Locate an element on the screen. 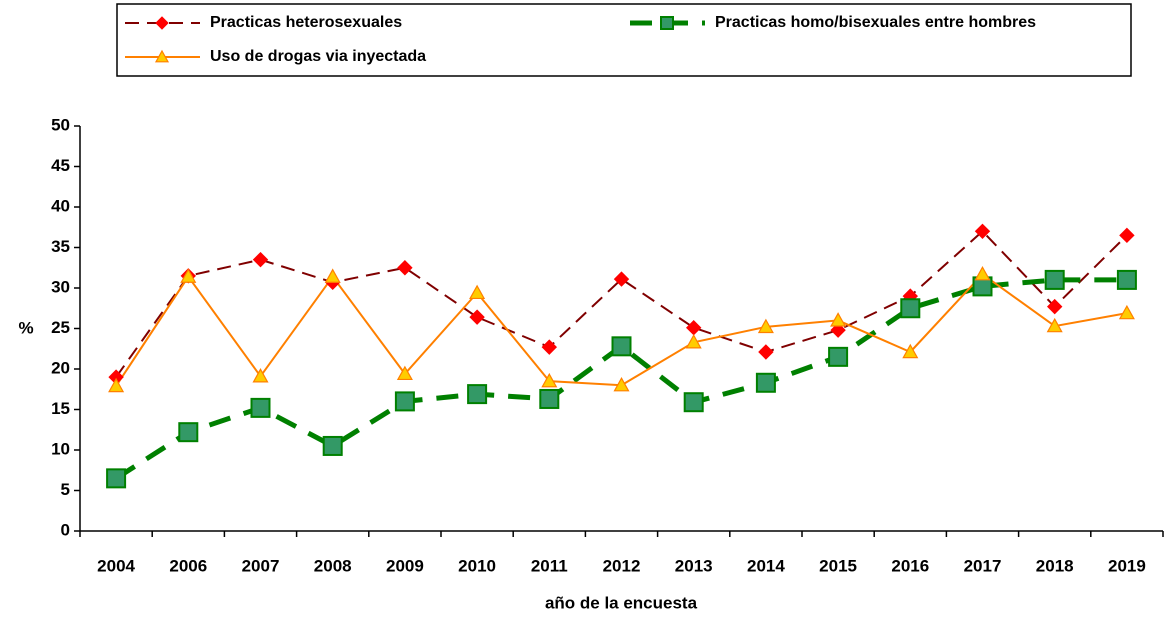 This screenshot has width=1164, height=619. y-tick-label: 5 is located at coordinates (65, 489).